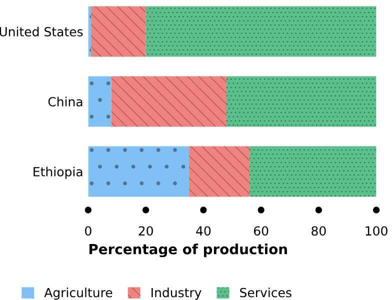 The image size is (392, 300). Describe the element at coordinates (261, 231) in the screenshot. I see `x-tick-label: 60` at that location.